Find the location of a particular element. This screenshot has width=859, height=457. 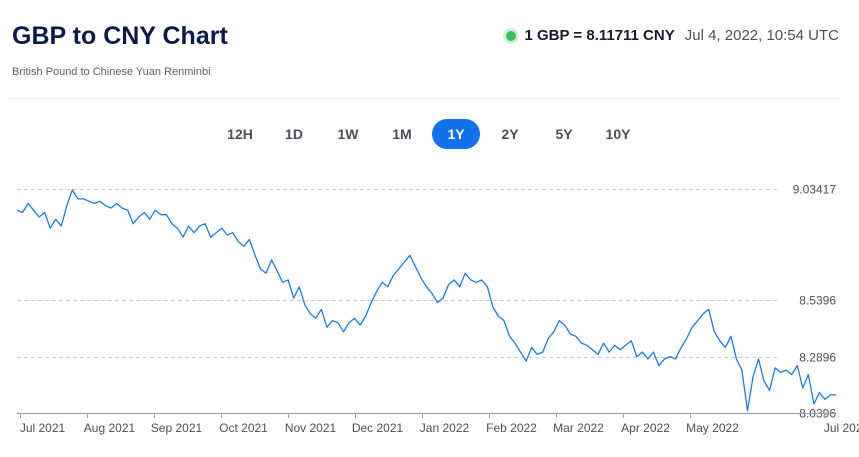

page-subtitle: British Pound to Chinese Yuan Renminbi is located at coordinates (111, 72).